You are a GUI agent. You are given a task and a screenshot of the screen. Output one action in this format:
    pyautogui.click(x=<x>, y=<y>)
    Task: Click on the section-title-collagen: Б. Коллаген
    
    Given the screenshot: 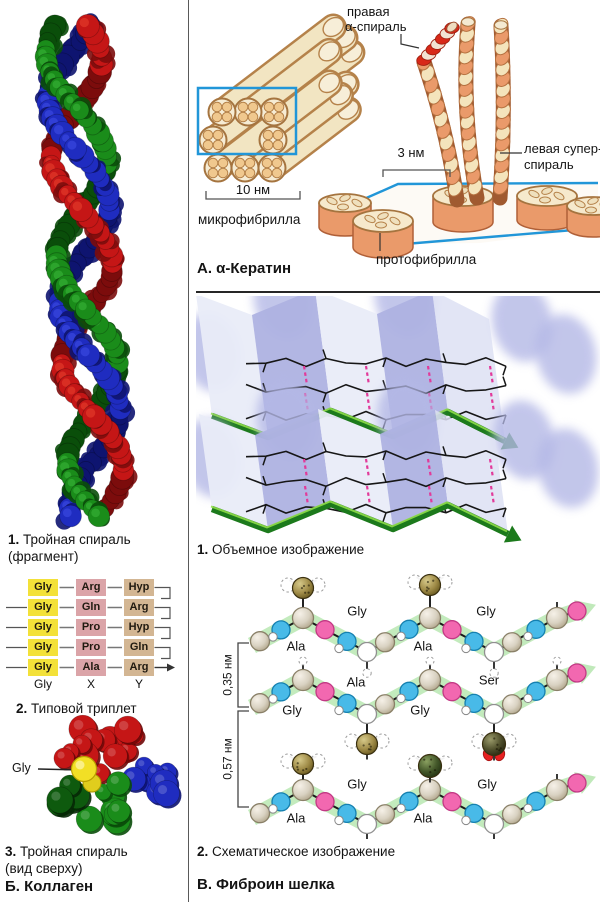 What is the action you would take?
    pyautogui.click(x=49, y=886)
    